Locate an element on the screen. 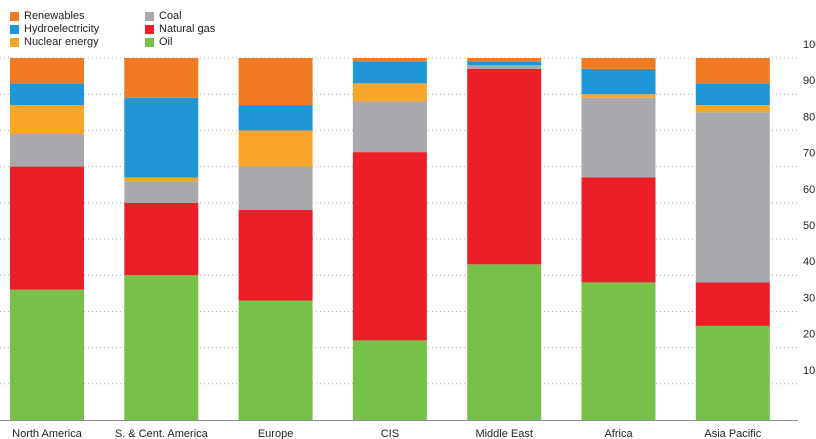 The height and width of the screenshot is (439, 816). legend-item-nuclear-energy: Nuclear energy is located at coordinates (54, 42).